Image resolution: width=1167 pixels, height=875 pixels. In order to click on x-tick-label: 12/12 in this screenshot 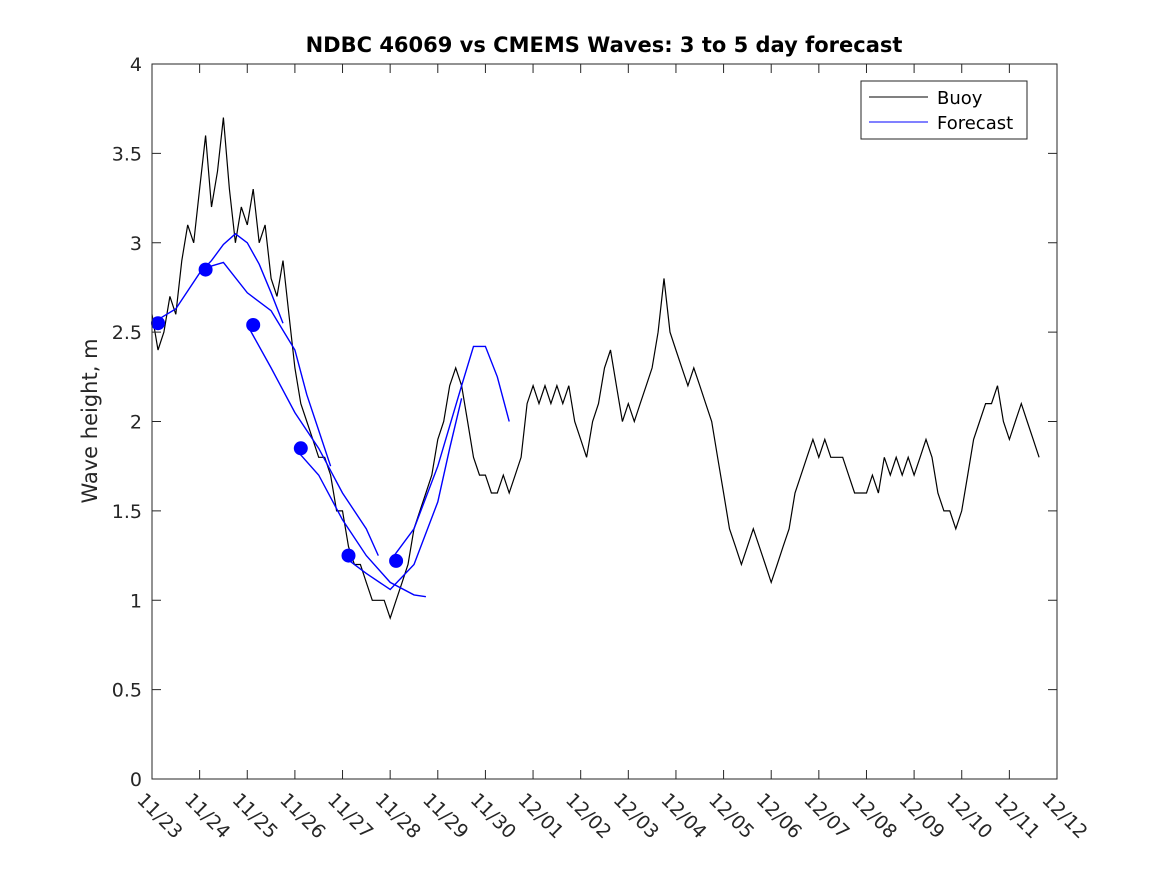, I will do `click(1064, 816)`.